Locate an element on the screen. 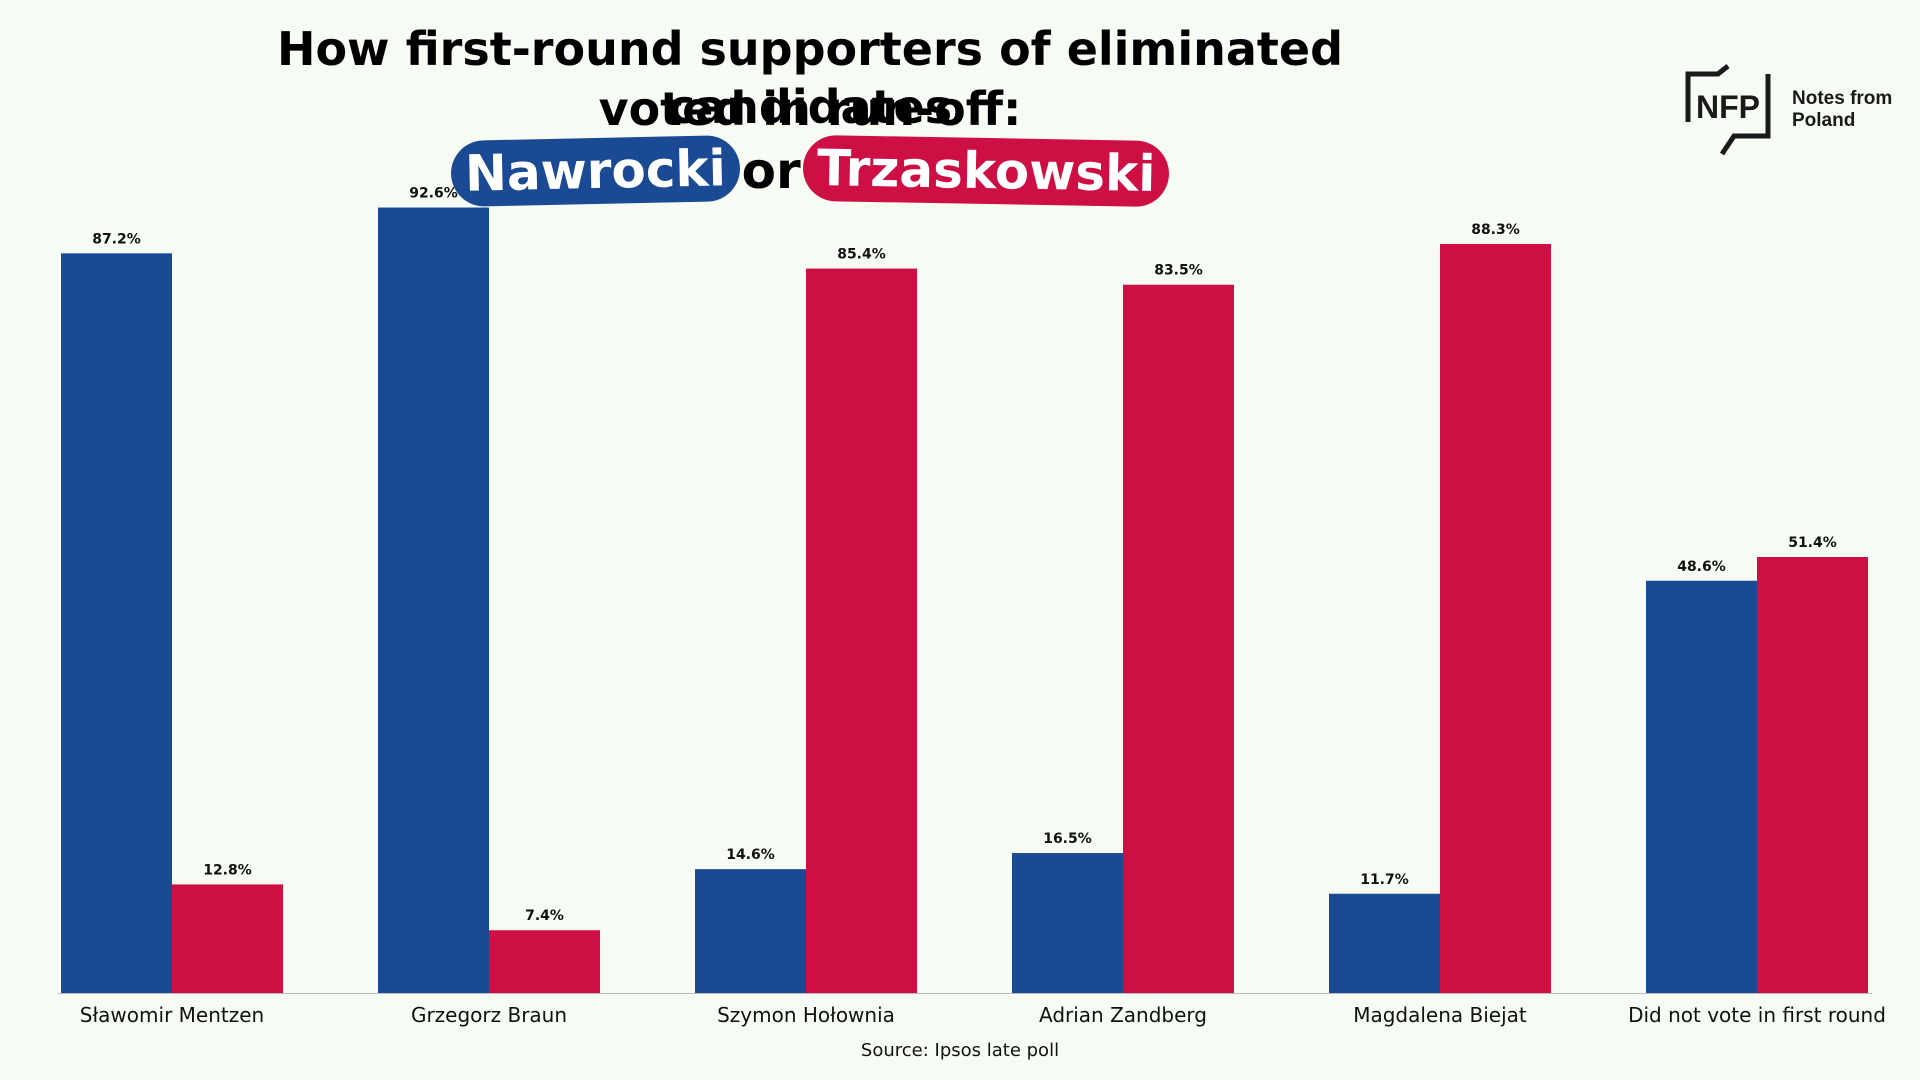 The height and width of the screenshot is (1080, 1920). bar-trzaskowski-slawomir-mentzen is located at coordinates (227, 938).